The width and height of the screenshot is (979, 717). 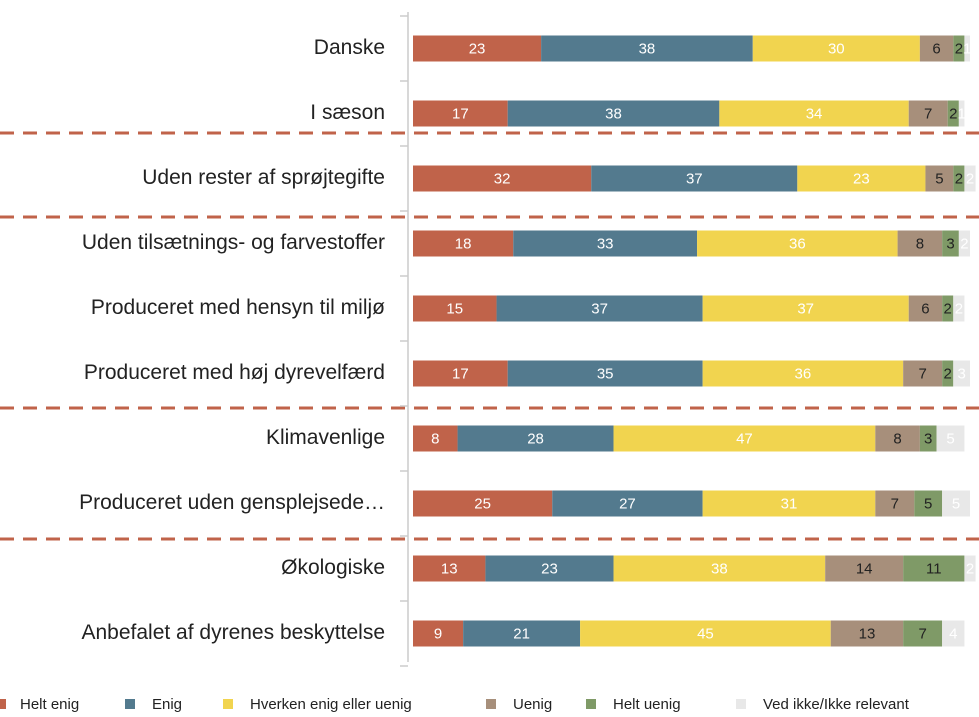 What do you see at coordinates (167, 704) in the screenshot?
I see `legend-label: Enig` at bounding box center [167, 704].